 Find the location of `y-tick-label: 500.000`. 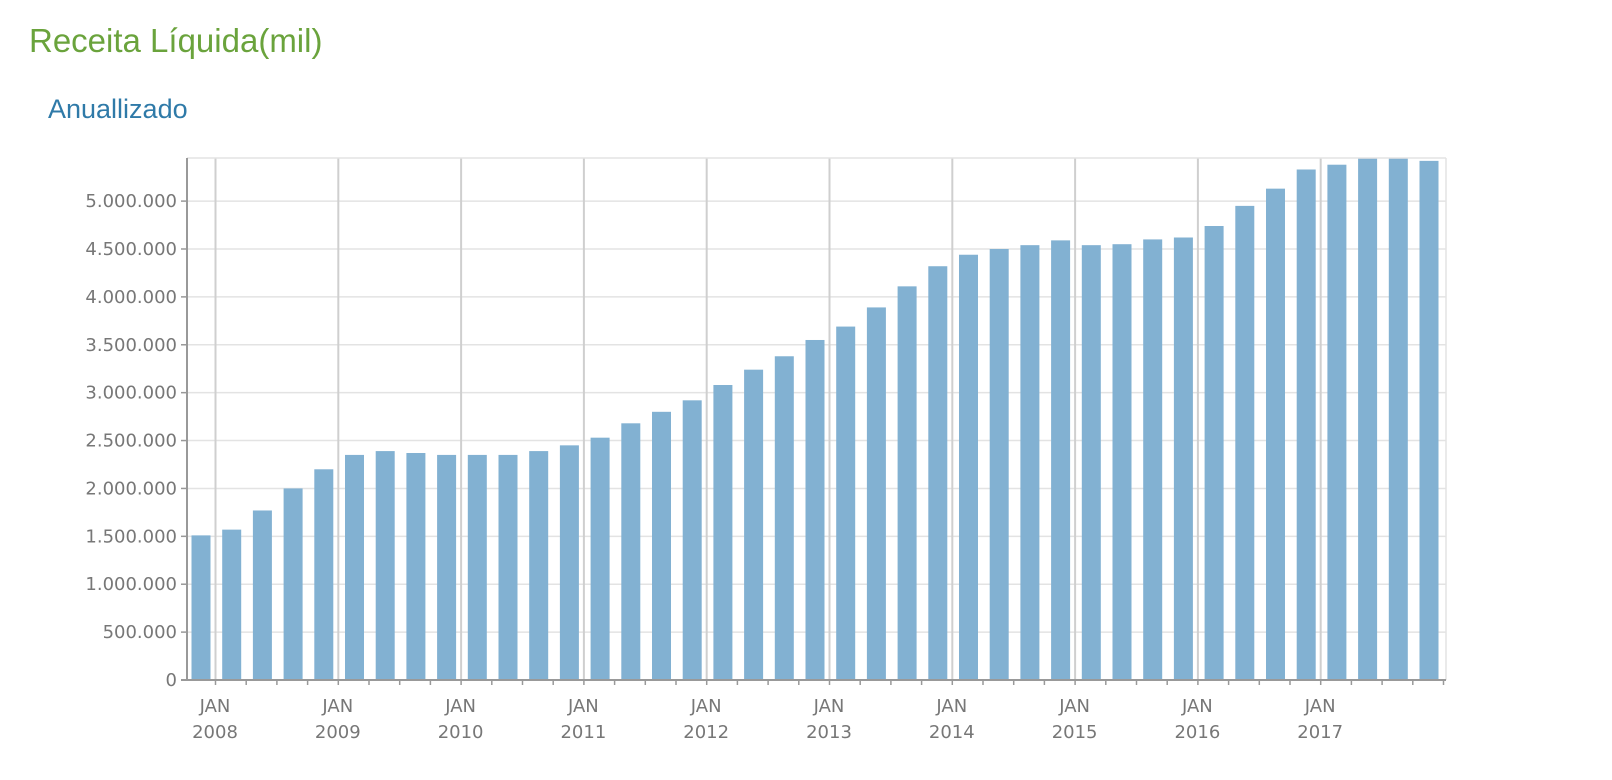

y-tick-label: 500.000 is located at coordinates (140, 632).